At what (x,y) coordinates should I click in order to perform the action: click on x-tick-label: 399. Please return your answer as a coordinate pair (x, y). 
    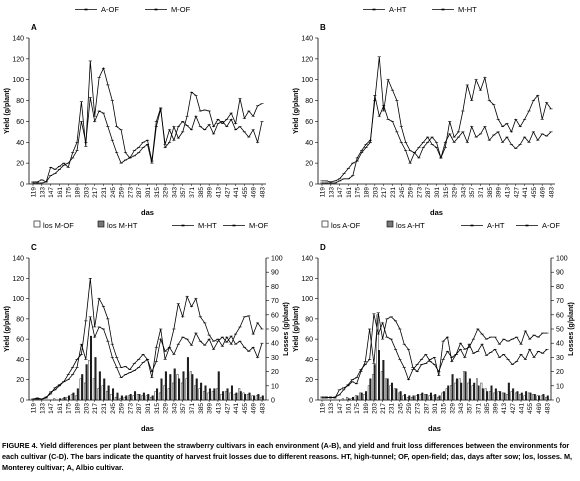
    Looking at the image, I should click on (499, 192).